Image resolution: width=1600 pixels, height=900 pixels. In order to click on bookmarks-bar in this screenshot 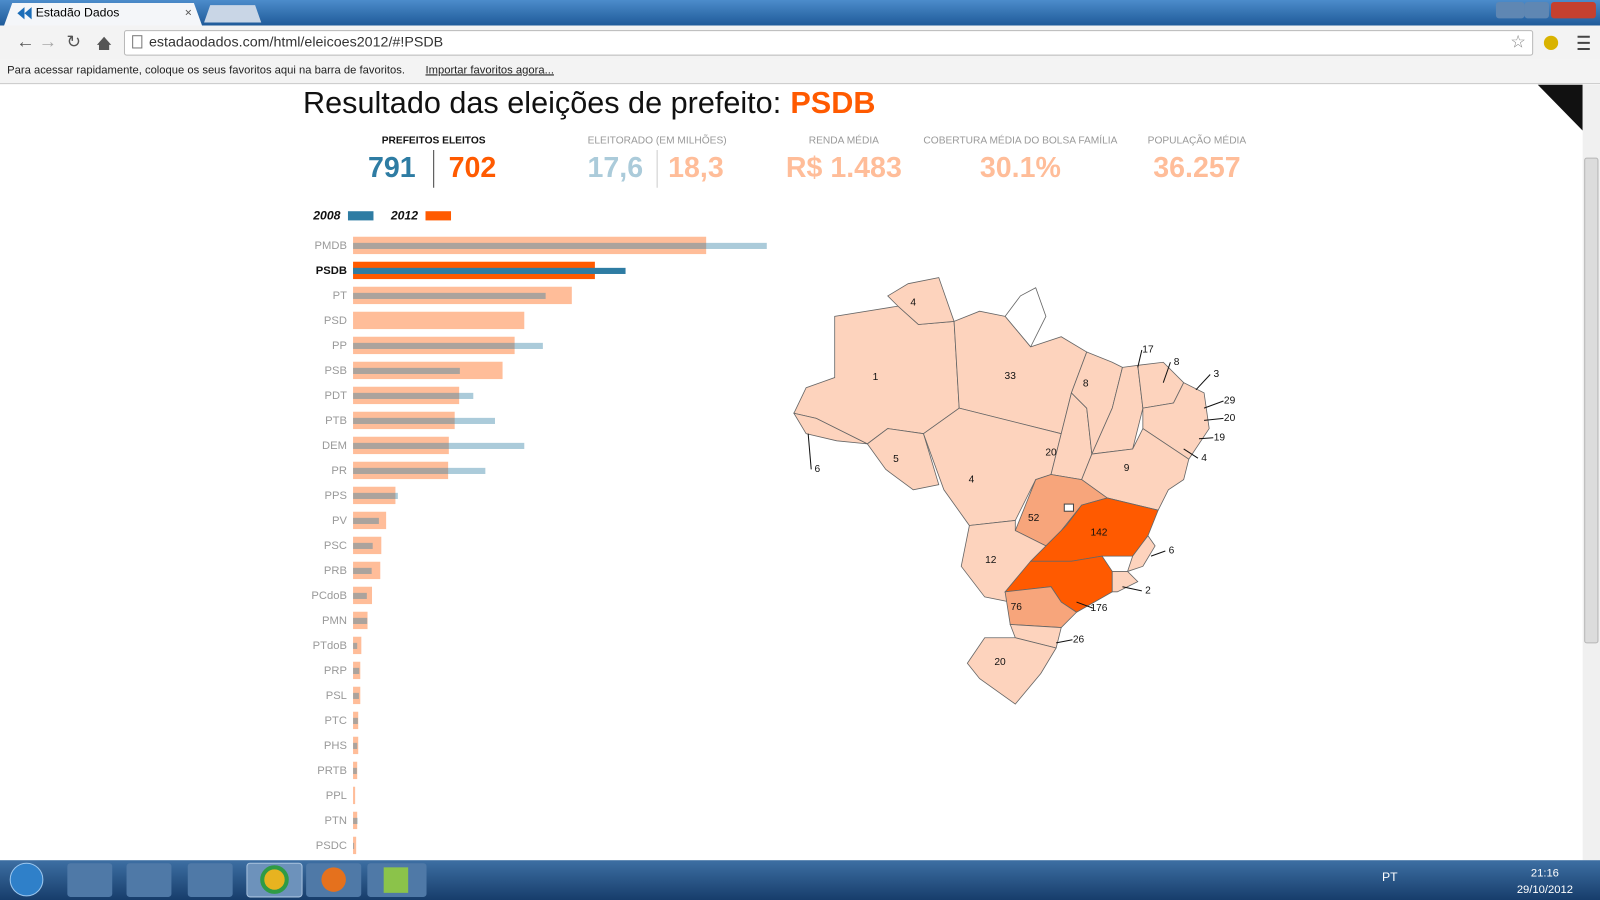, I will do `click(800, 71)`.